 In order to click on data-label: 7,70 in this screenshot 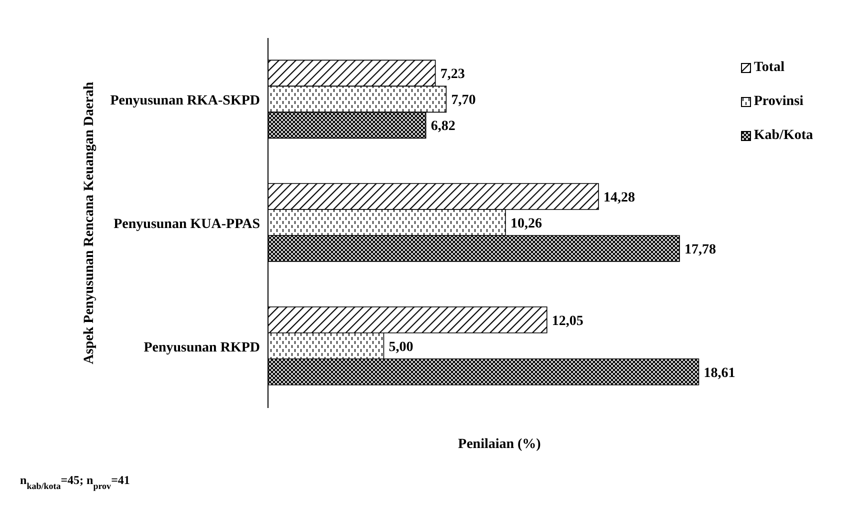, I will do `click(463, 100)`.